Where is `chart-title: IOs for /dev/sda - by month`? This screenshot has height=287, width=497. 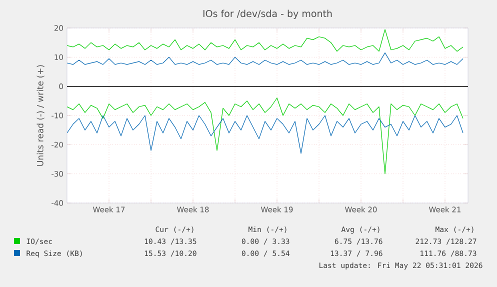 chart-title: IOs for /dev/sda - by month is located at coordinates (267, 14).